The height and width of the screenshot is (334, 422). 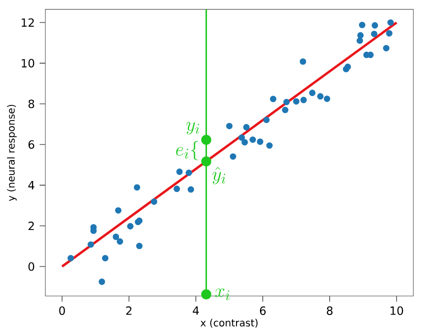 I want to click on annotation: $x_i$, so click(x=222, y=294).